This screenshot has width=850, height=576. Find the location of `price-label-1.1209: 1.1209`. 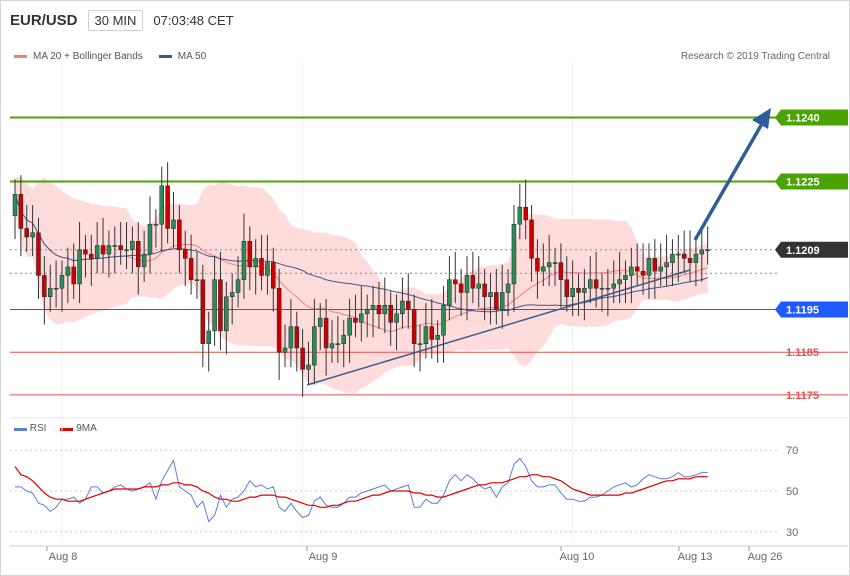

price-label-1.1209: 1.1209 is located at coordinates (803, 251).